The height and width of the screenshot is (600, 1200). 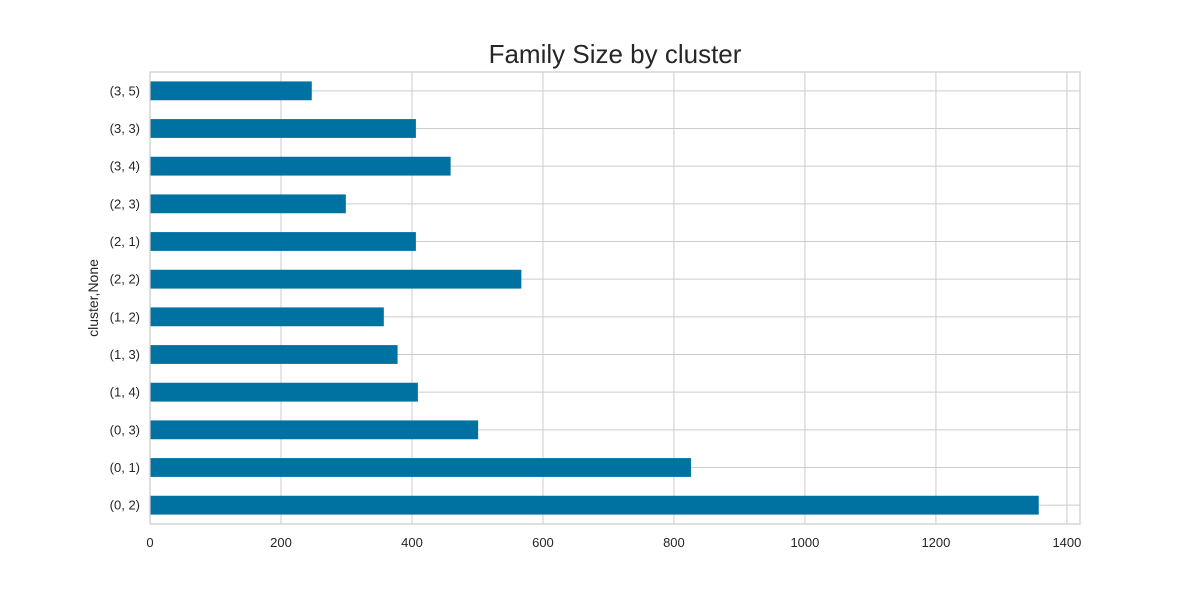 What do you see at coordinates (543, 542) in the screenshot?
I see `x-tick-label: 600` at bounding box center [543, 542].